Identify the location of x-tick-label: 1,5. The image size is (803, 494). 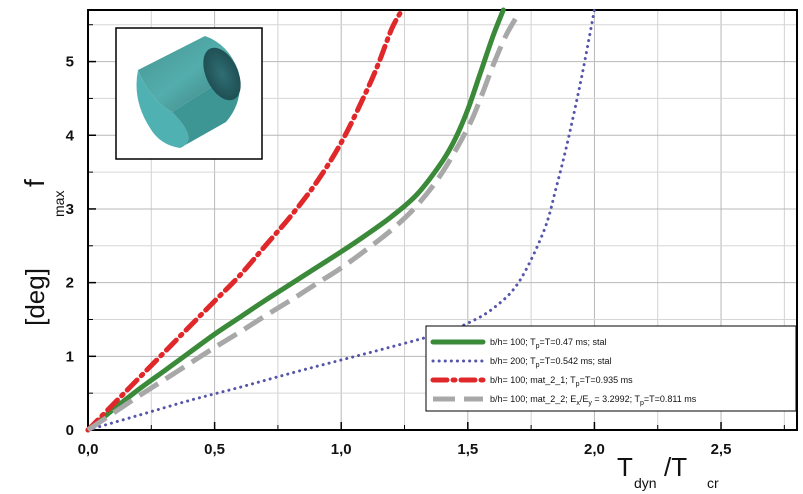
(467, 449).